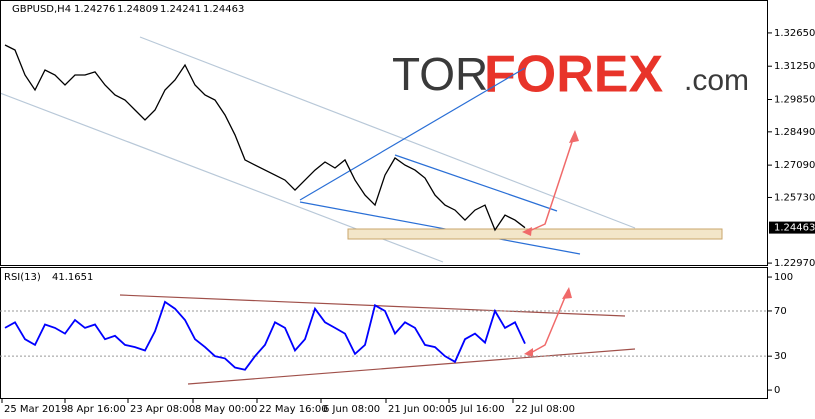  I want to click on ohlc-open: 1.24276, so click(94, 9).